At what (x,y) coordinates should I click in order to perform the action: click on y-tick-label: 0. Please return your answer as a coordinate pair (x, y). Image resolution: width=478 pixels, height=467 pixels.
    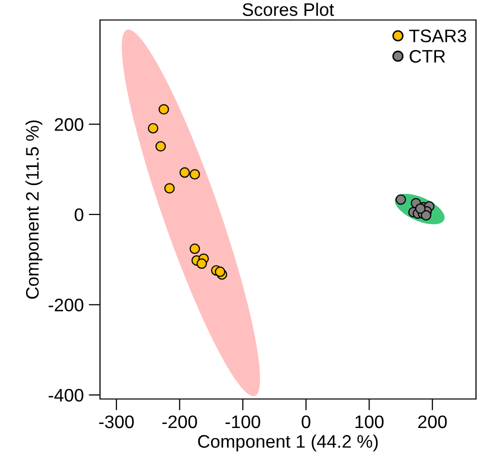
    Looking at the image, I should click on (79, 215).